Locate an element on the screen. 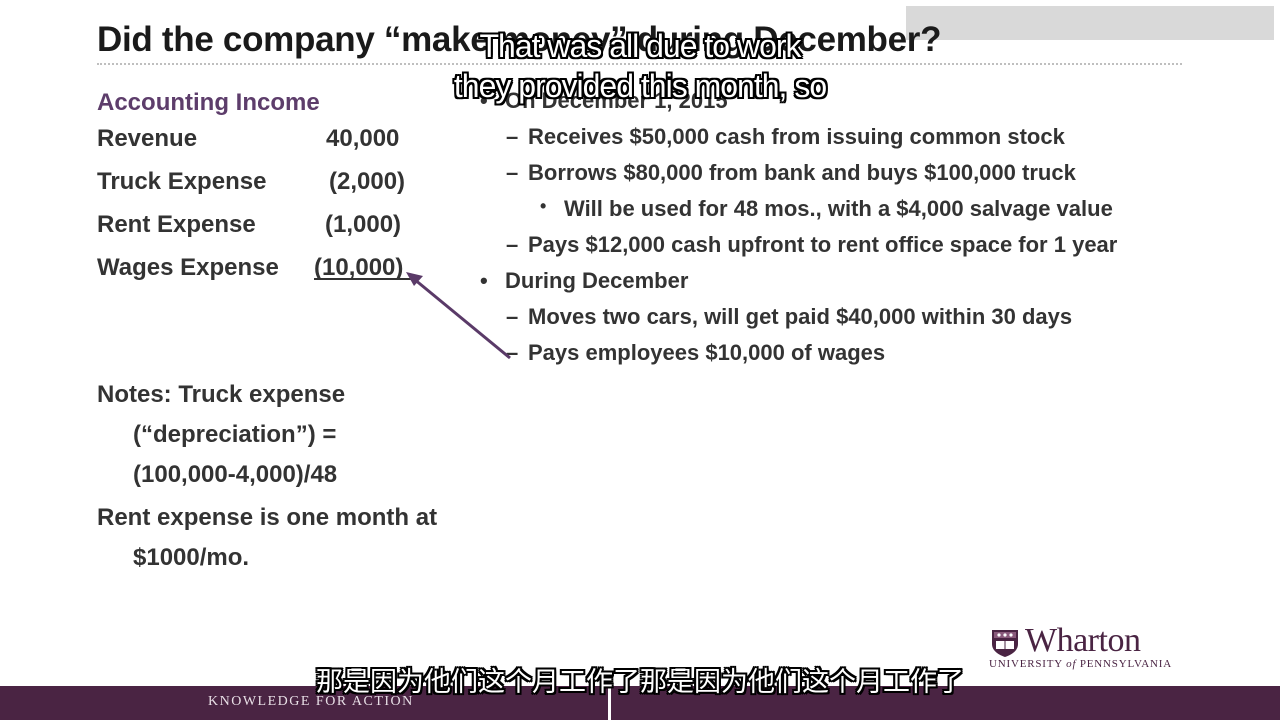 The image size is (1280, 720). notes-line-2: (“depreciation”) = is located at coordinates (235, 434).